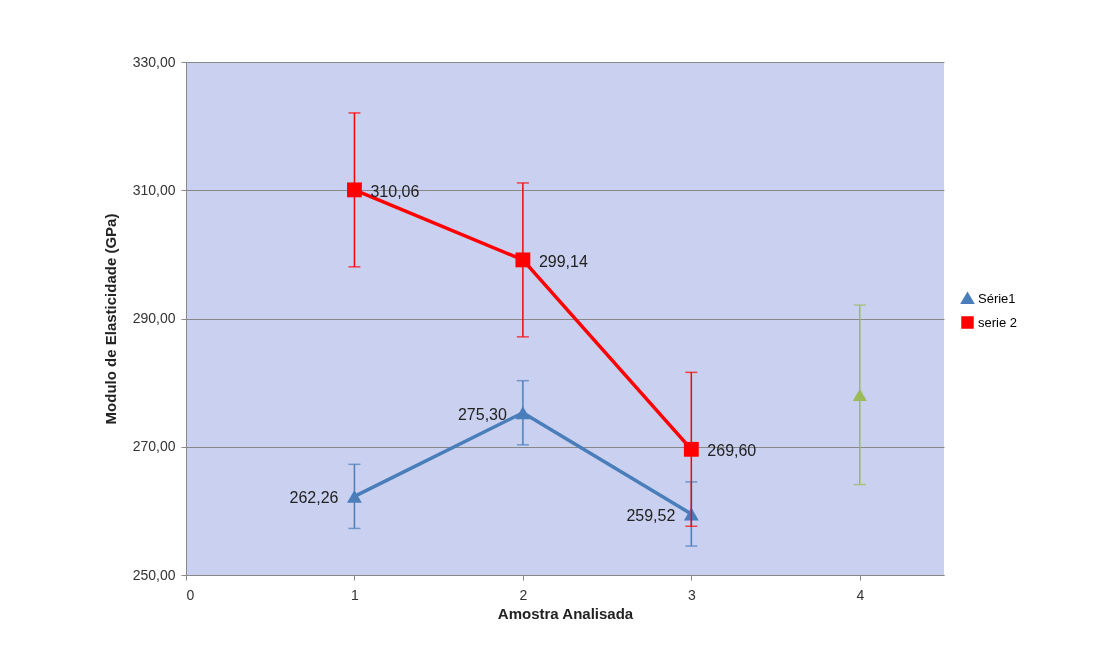  I want to click on x-tick-label: 2, so click(523, 594).